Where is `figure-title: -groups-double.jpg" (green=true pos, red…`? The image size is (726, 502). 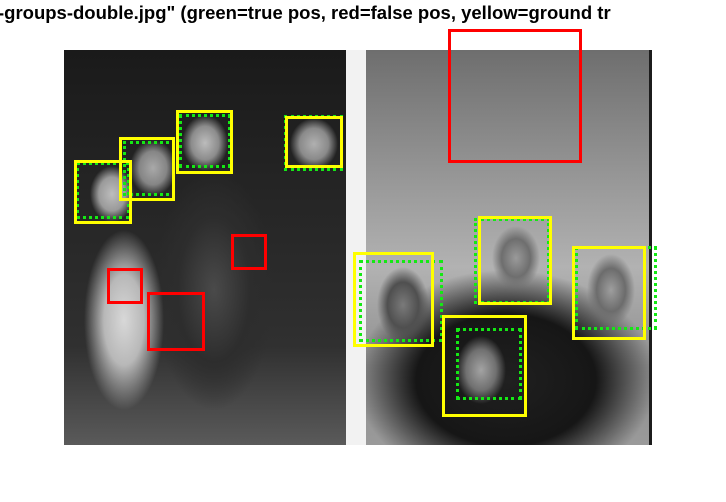
figure-title: -groups-double.jpg" (green=true pos, red… is located at coordinates (305, 12).